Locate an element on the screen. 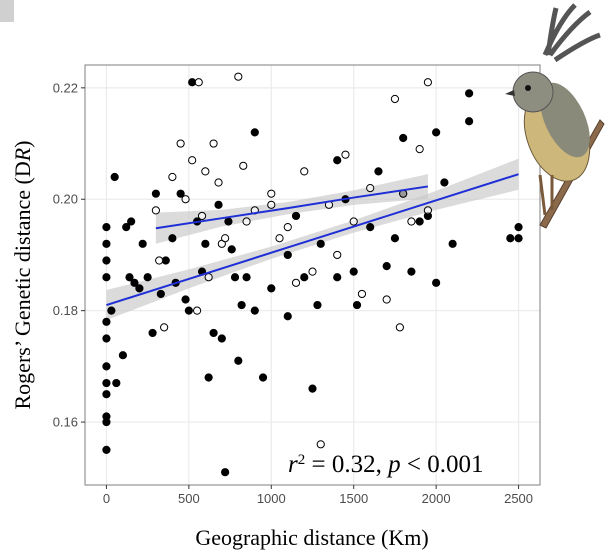 The width and height of the screenshot is (607, 559). x-tick-label: 2000 is located at coordinates (436, 498).